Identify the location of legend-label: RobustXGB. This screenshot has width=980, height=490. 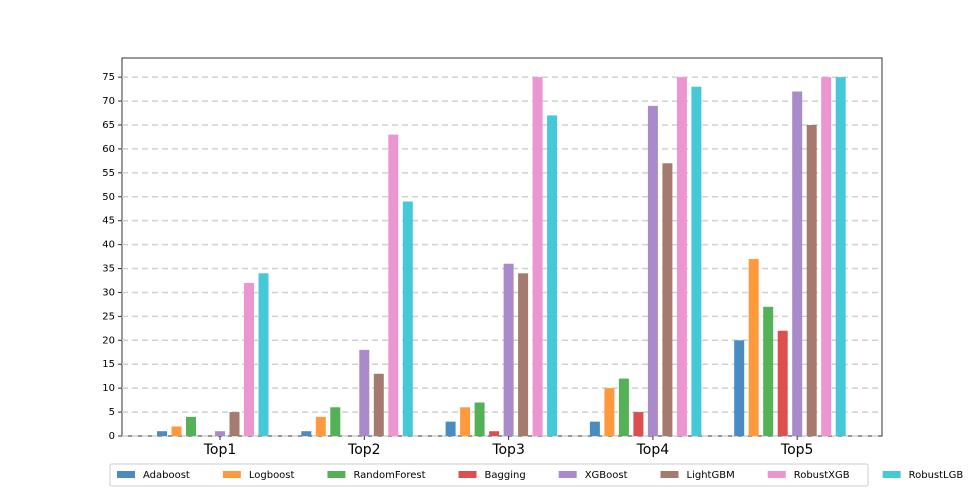
(822, 475).